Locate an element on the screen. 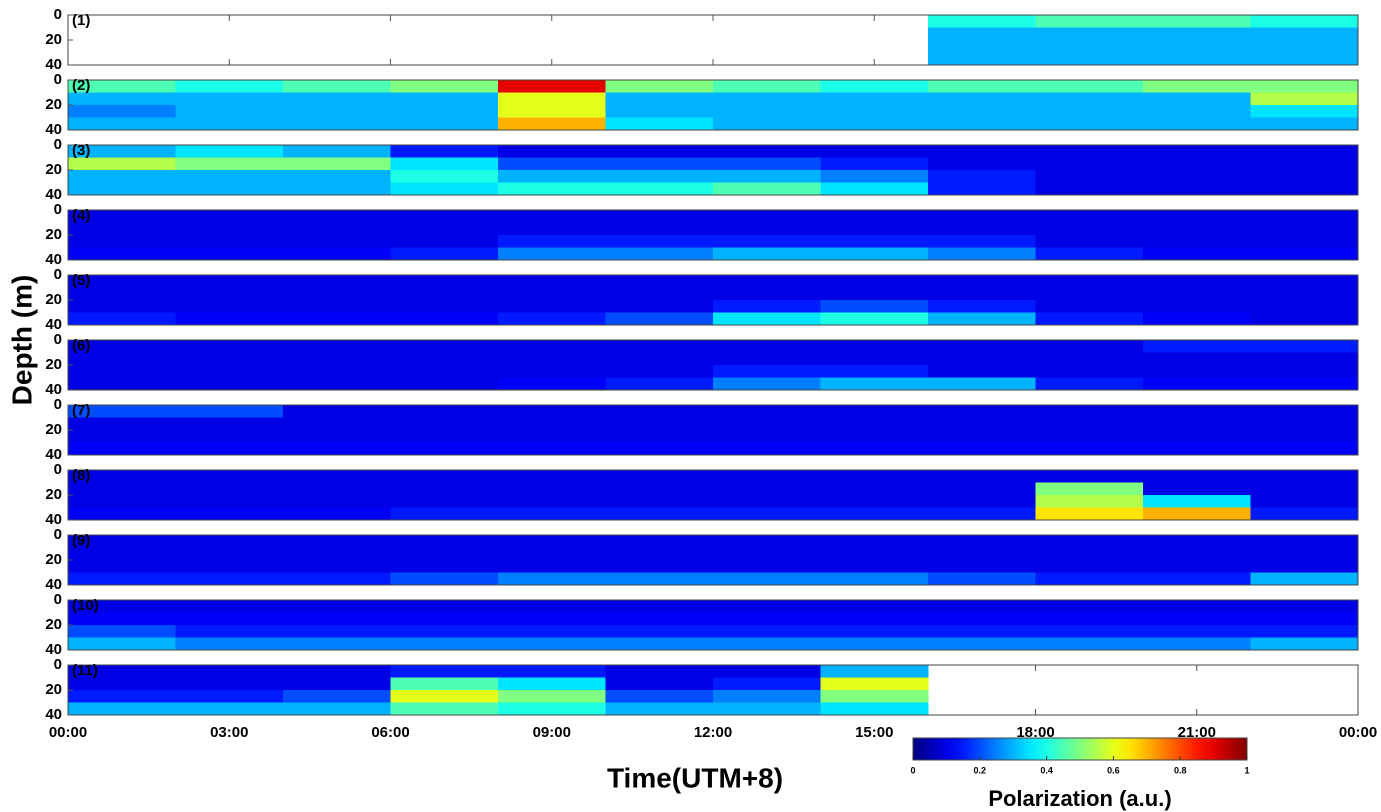  panel-label: (9) is located at coordinates (81, 540).